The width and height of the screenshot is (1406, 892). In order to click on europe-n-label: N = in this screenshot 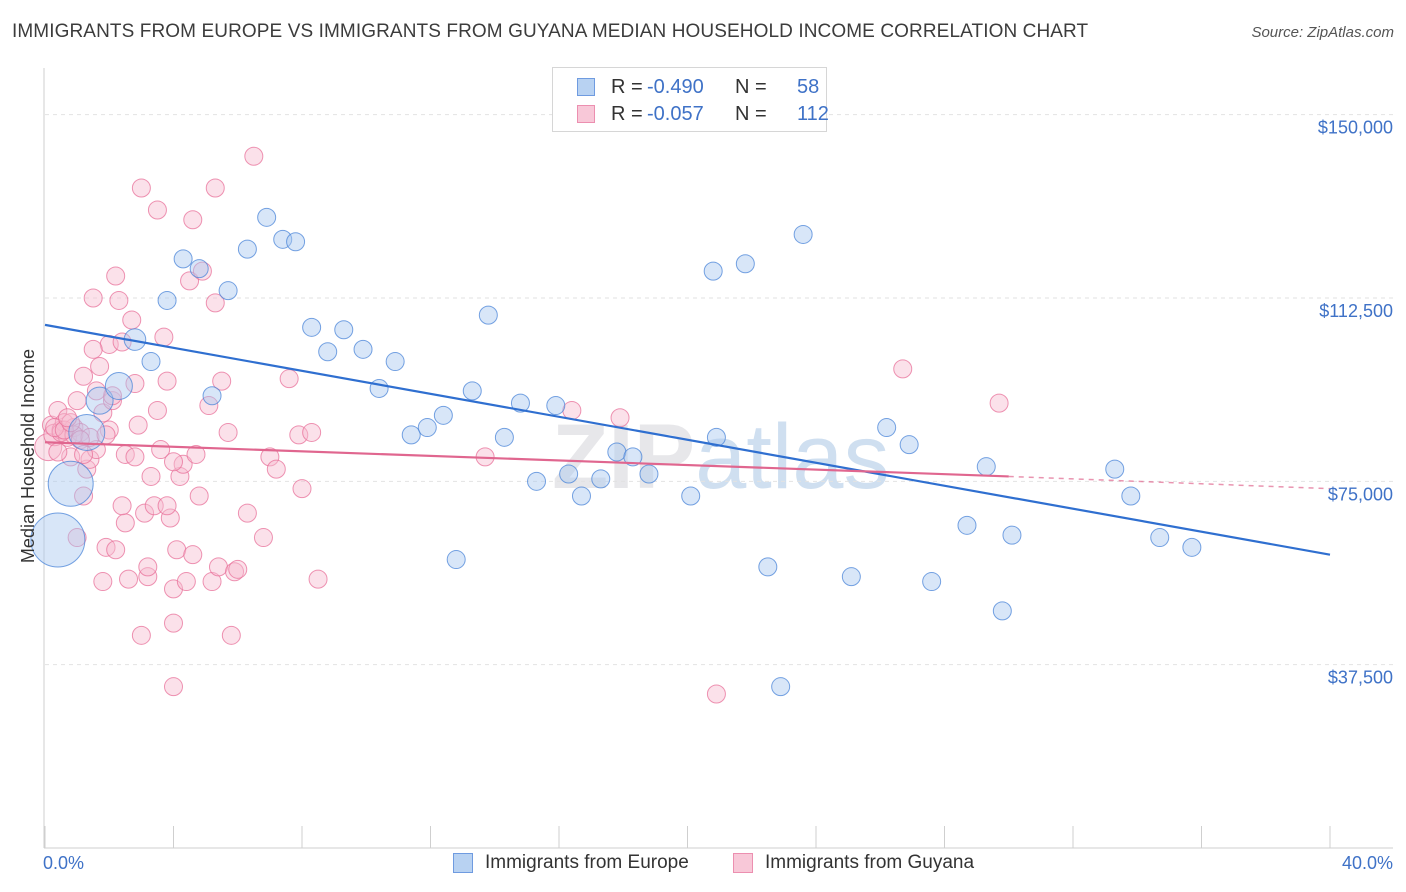, I will do `click(751, 87)`.